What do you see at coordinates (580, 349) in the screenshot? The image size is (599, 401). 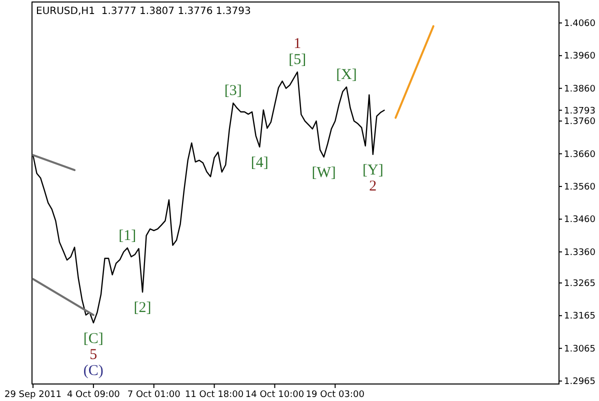 I see `y-tick-label: 1.3065` at bounding box center [580, 349].